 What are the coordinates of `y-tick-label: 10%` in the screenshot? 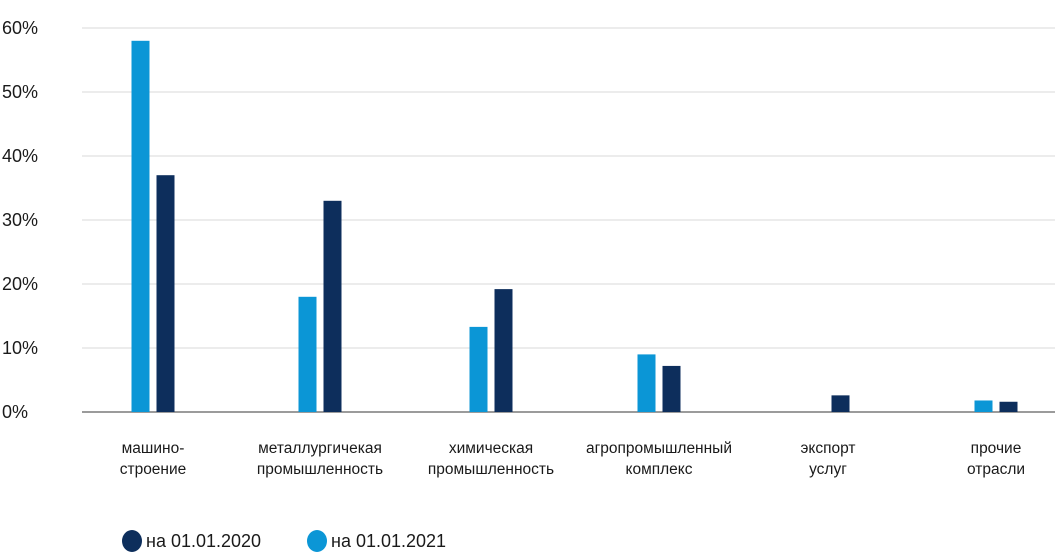 It's located at (20, 348).